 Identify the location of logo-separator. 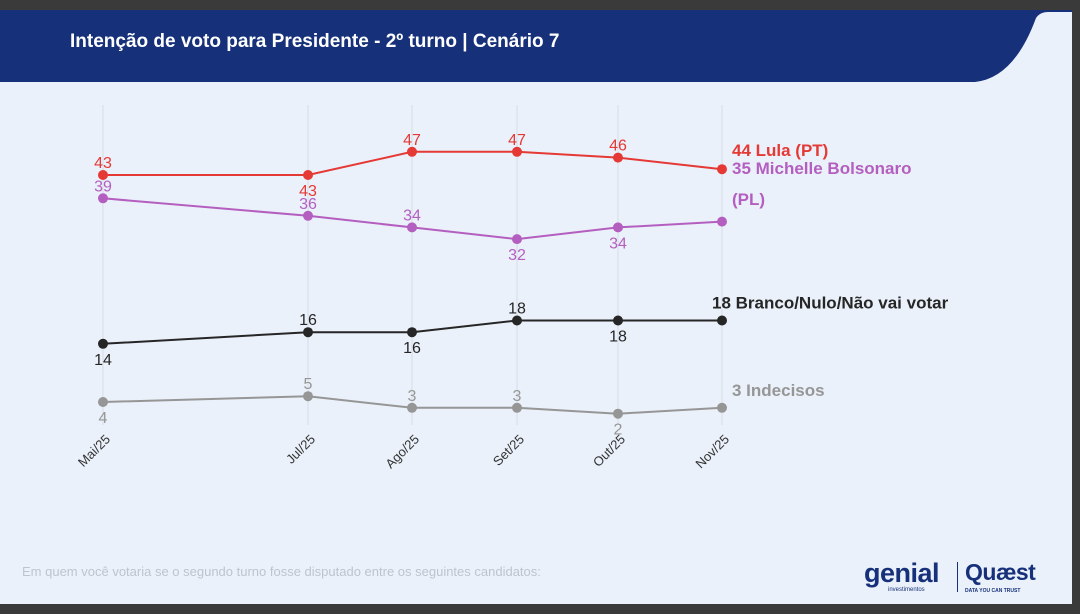
(957, 577).